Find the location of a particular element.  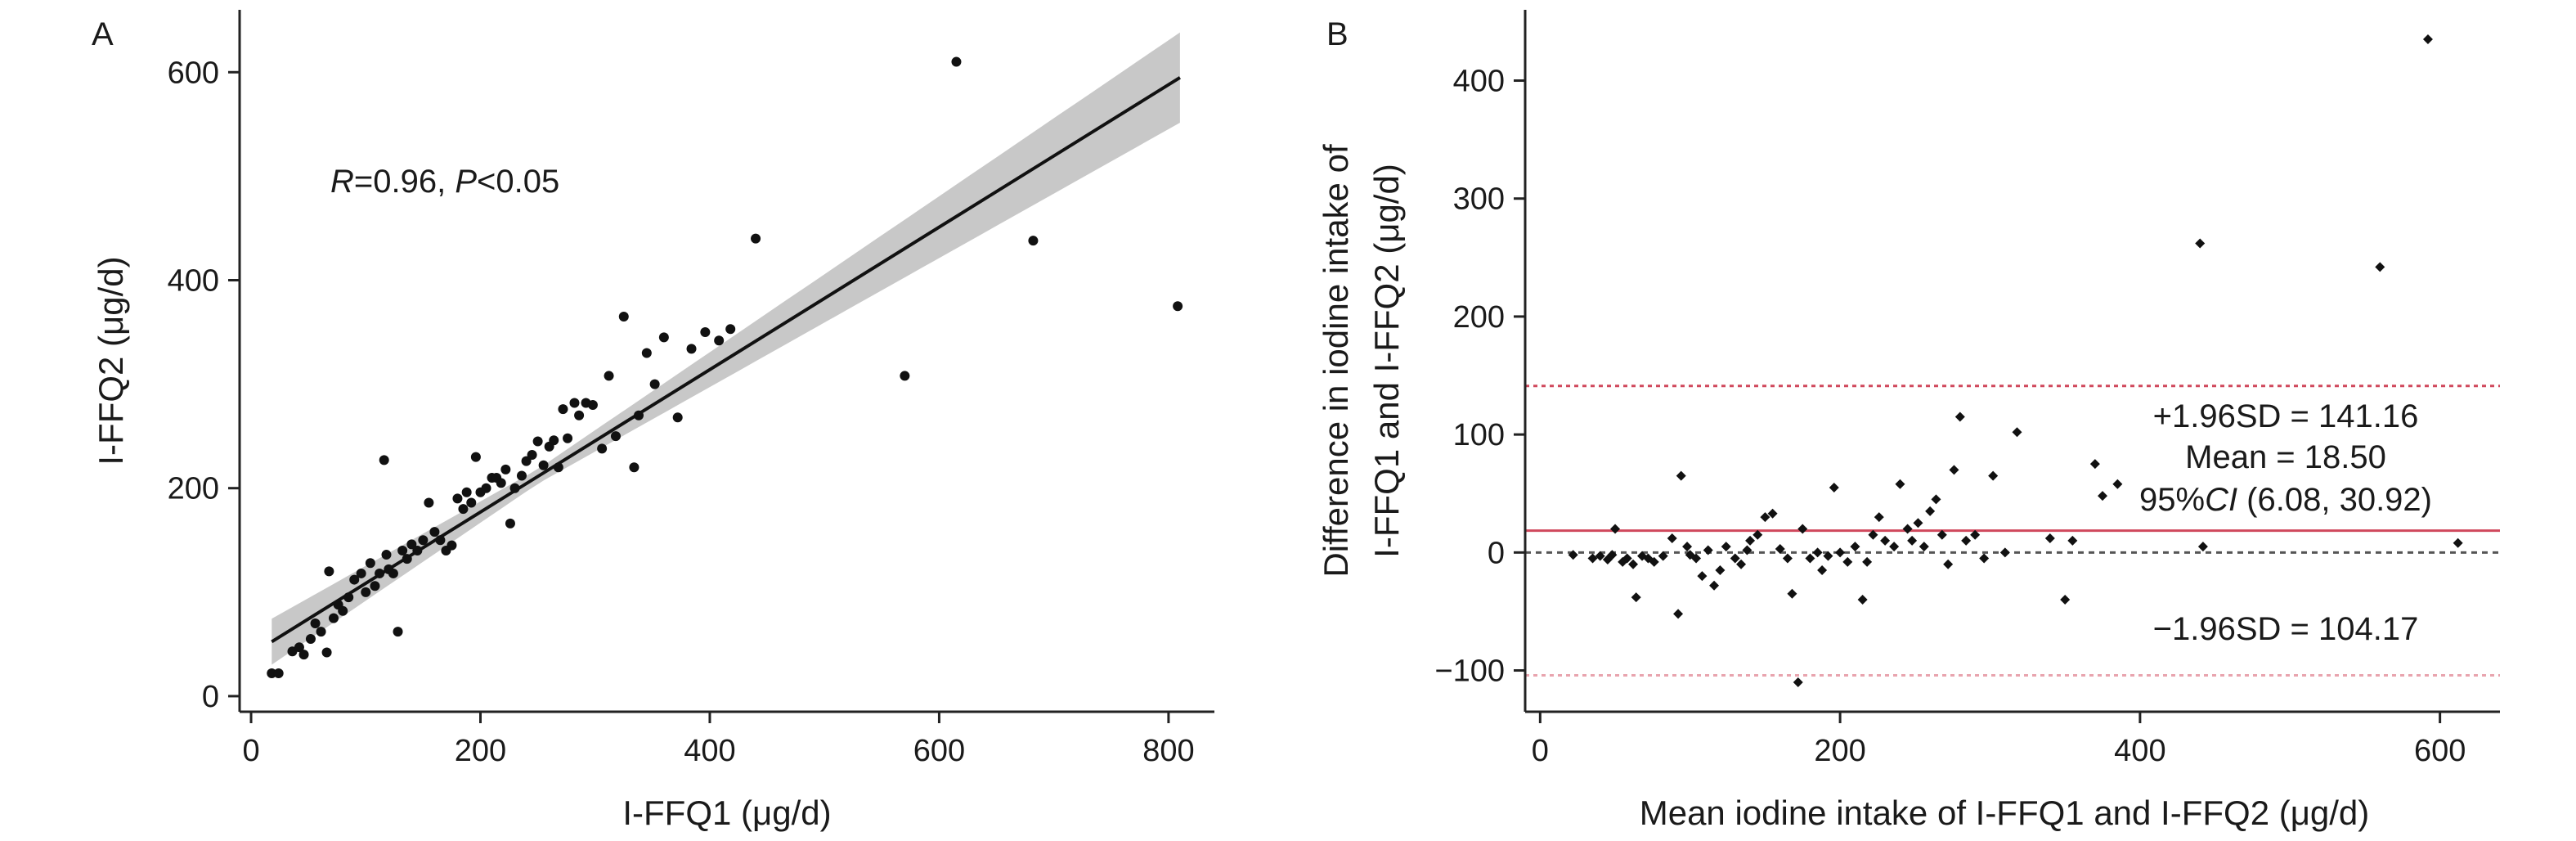

y-ticks: −100 0 100 200 300 400 is located at coordinates (1480, 377).